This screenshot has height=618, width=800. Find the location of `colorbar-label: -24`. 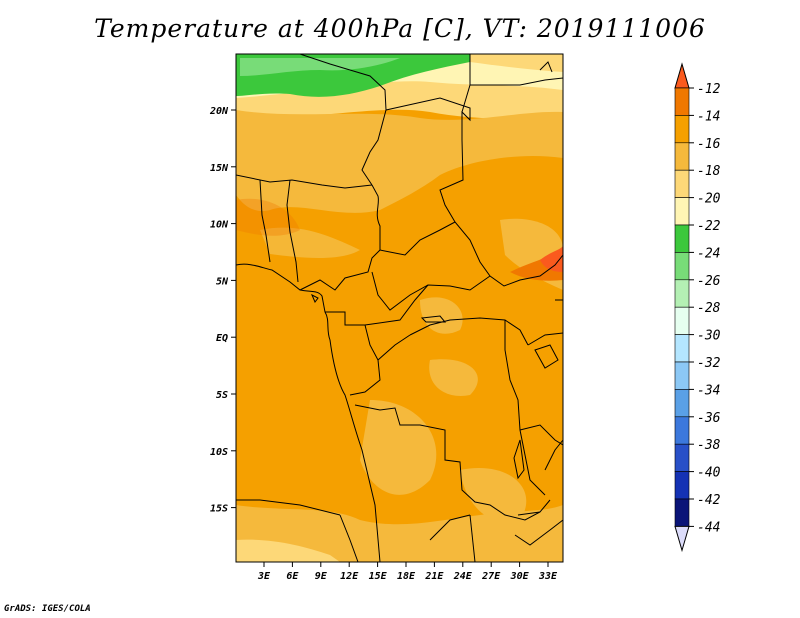

colorbar-label: -24 is located at coordinates (708, 253).